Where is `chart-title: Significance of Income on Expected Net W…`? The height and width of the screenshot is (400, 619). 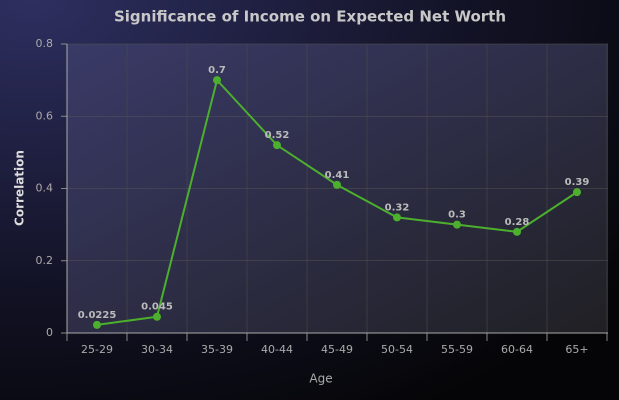 chart-title: Significance of Income on Expected Net W… is located at coordinates (310, 17).